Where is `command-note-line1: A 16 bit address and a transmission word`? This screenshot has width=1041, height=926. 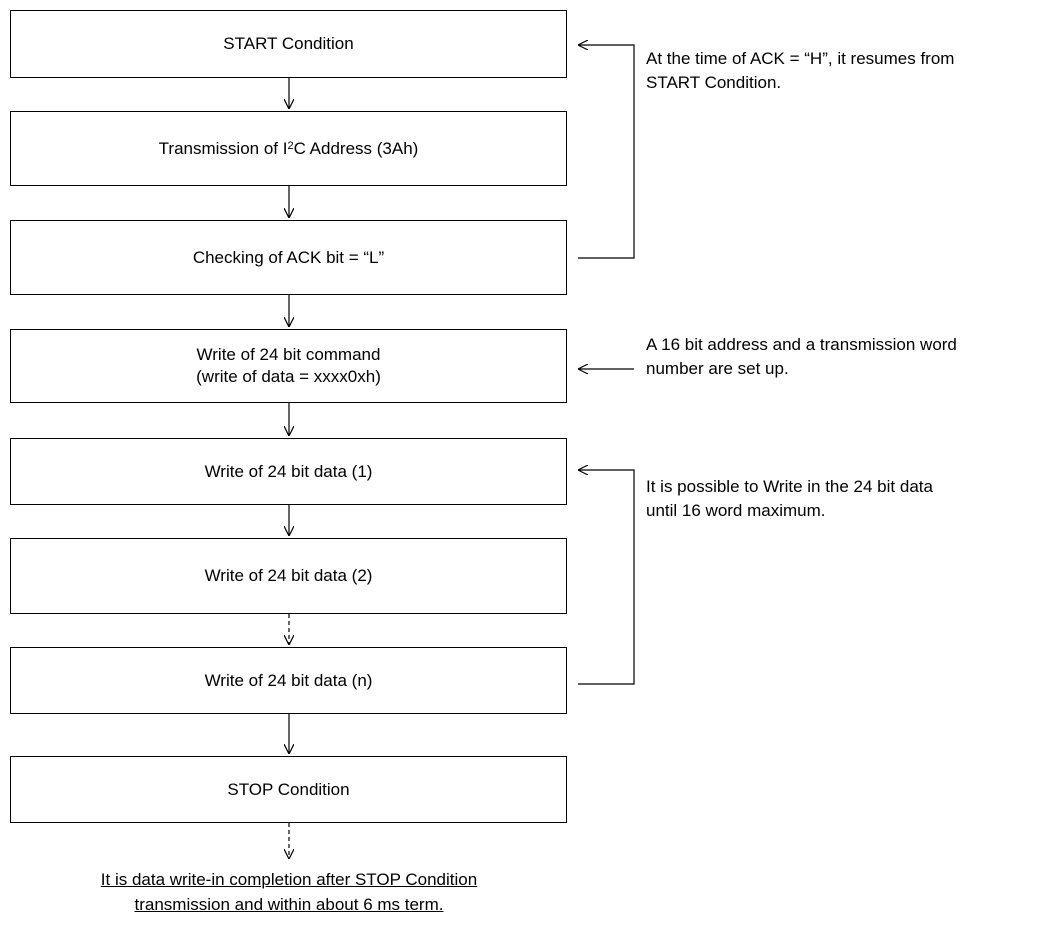 command-note-line1: A 16 bit address and a transmission word is located at coordinates (801, 344).